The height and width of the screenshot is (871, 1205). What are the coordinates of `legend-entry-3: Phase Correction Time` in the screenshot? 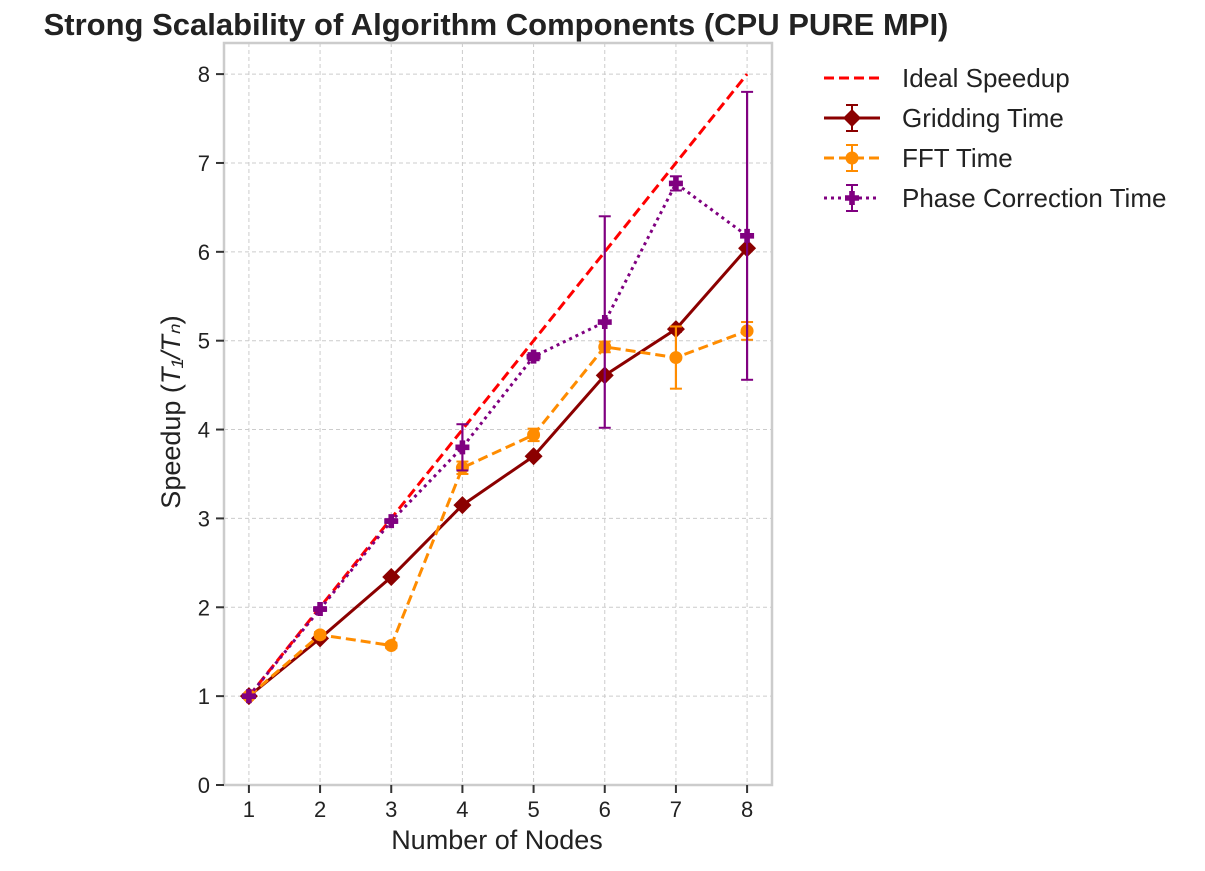 It's located at (995, 198).